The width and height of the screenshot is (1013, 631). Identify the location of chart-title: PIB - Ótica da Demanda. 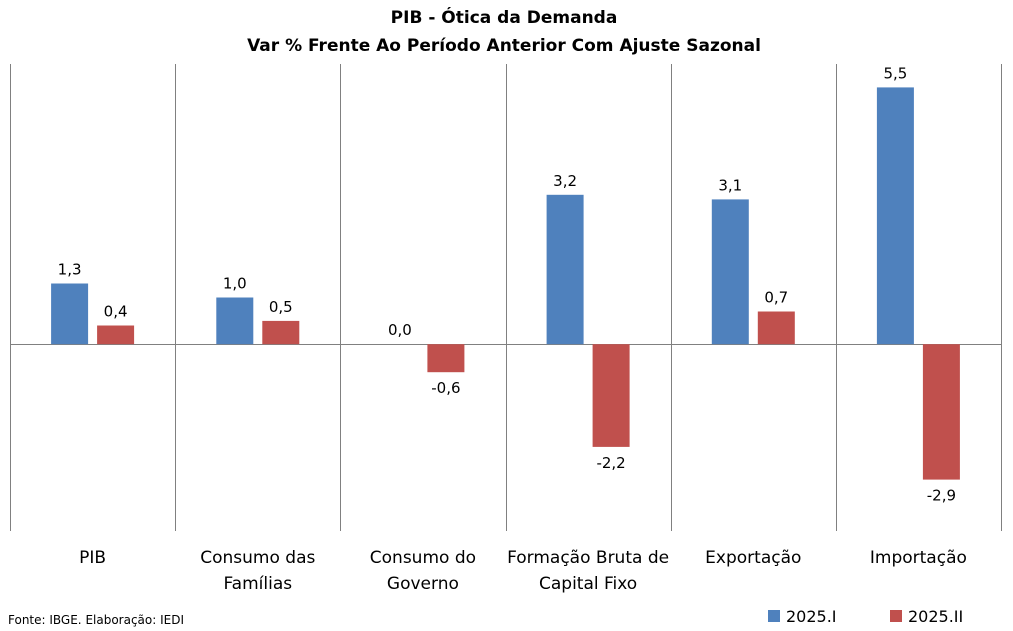
(504, 17).